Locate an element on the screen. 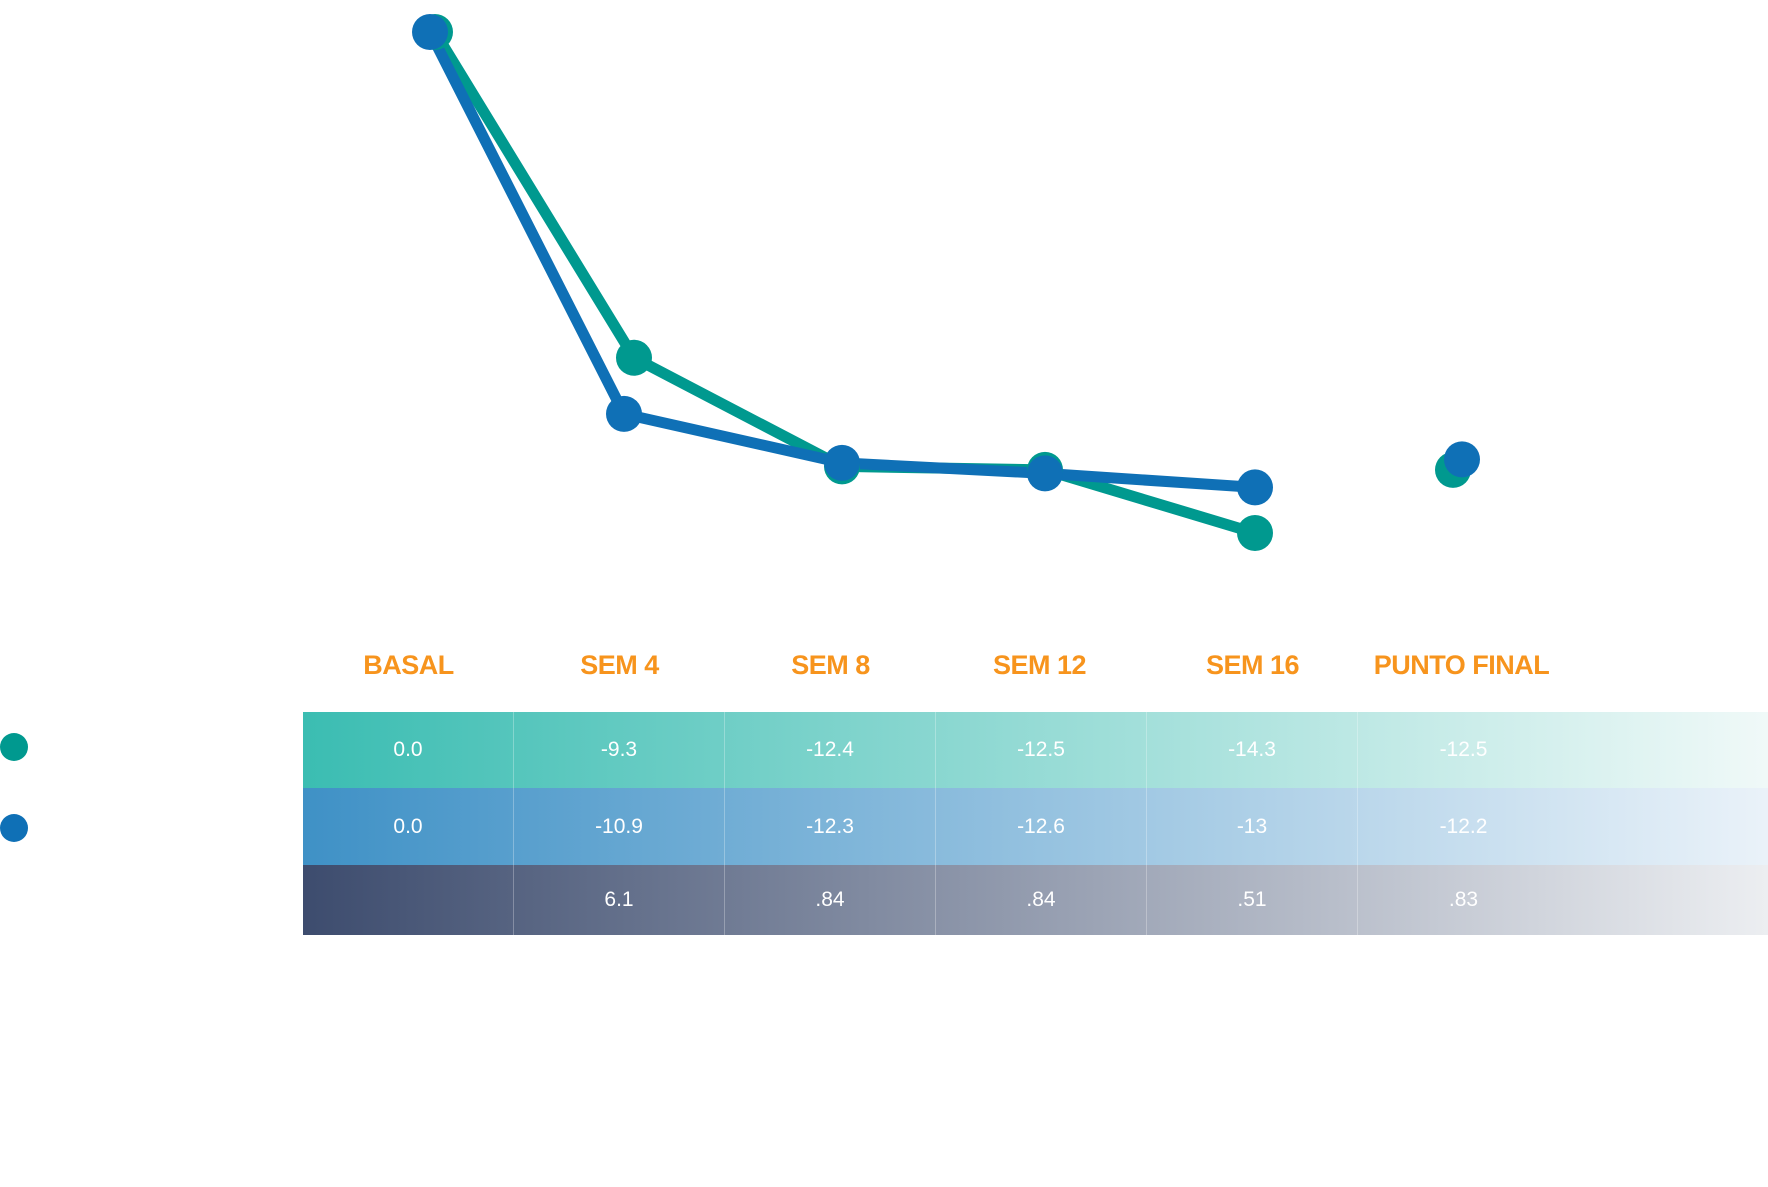 The width and height of the screenshot is (1768, 1187). table-cell: .83 is located at coordinates (1463, 900).